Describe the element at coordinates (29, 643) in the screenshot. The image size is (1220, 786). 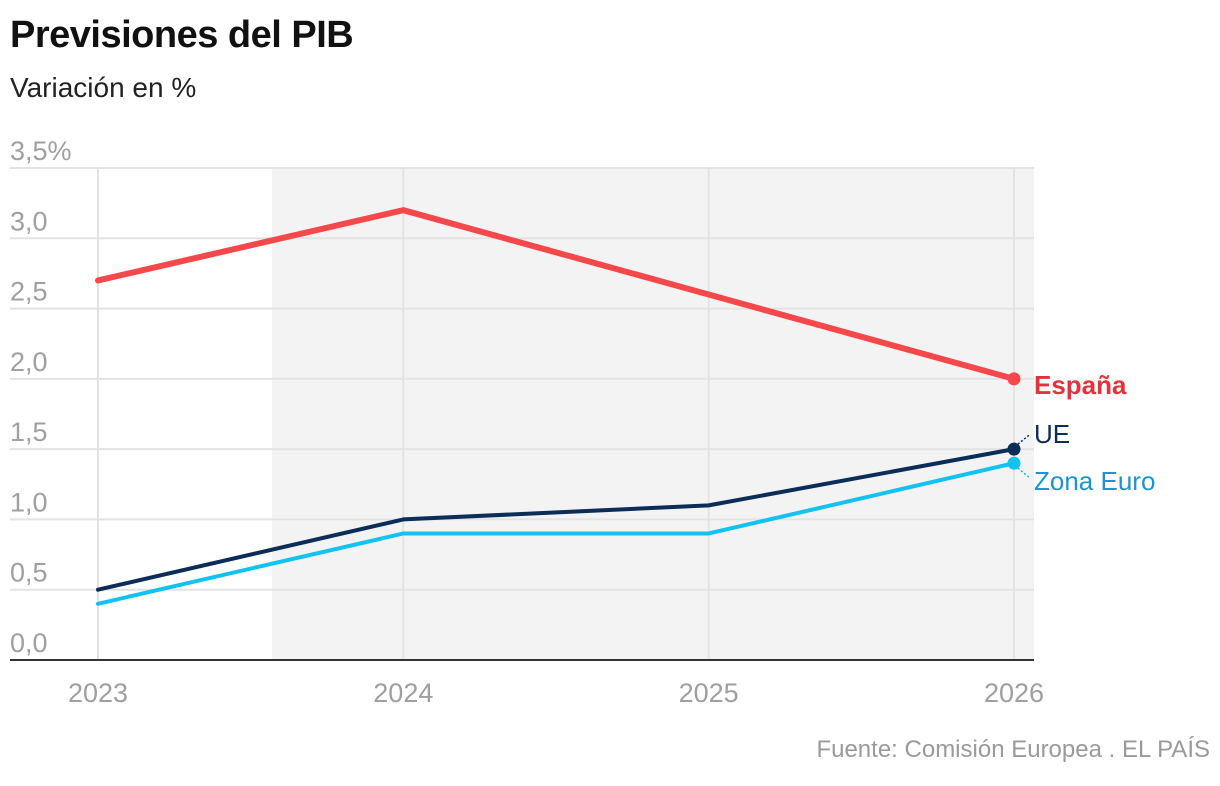
I see `y-tick-label: 0,0` at that location.